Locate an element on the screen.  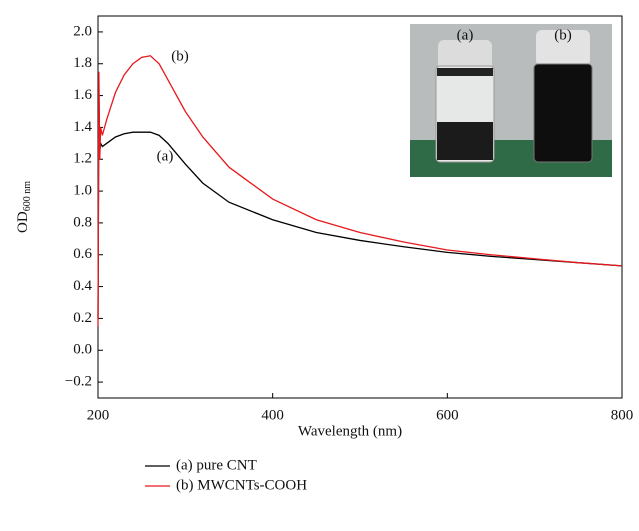
y-tick-label: 2.0 is located at coordinates (82, 31).